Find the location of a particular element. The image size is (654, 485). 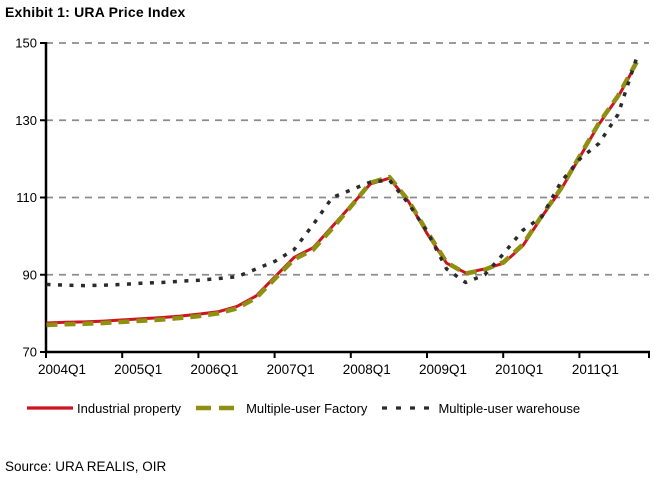

svg-text: 2006Q1 is located at coordinates (214, 369).